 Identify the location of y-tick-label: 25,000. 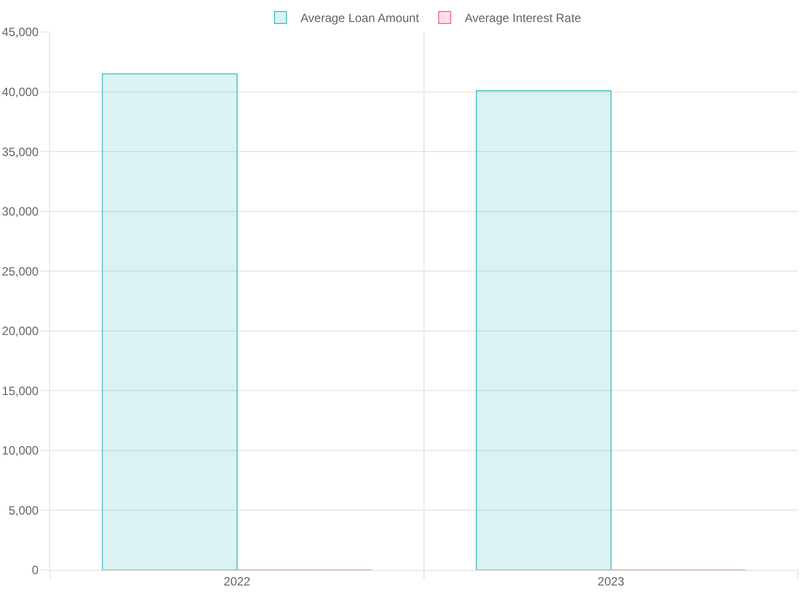
(20, 271).